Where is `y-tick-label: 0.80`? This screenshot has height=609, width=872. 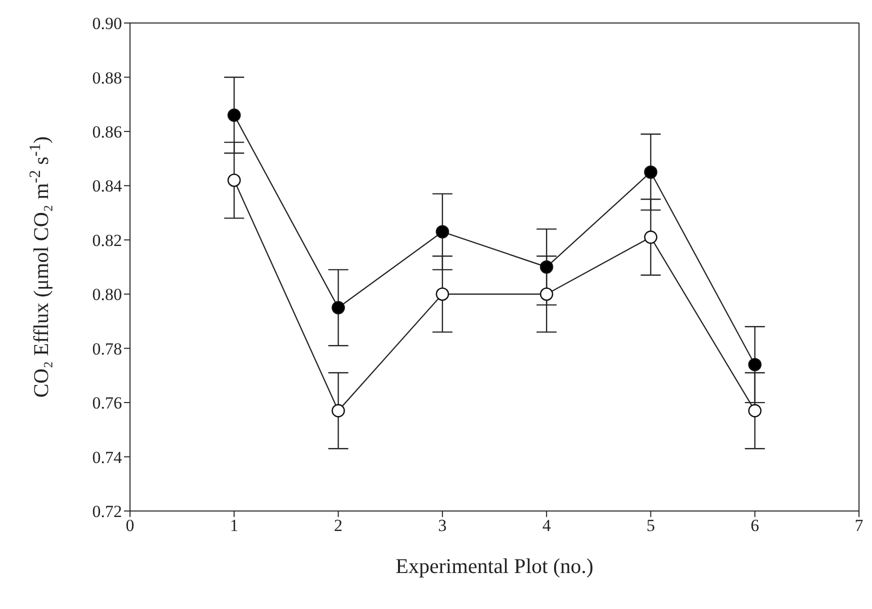
y-tick-label: 0.80 is located at coordinates (107, 294).